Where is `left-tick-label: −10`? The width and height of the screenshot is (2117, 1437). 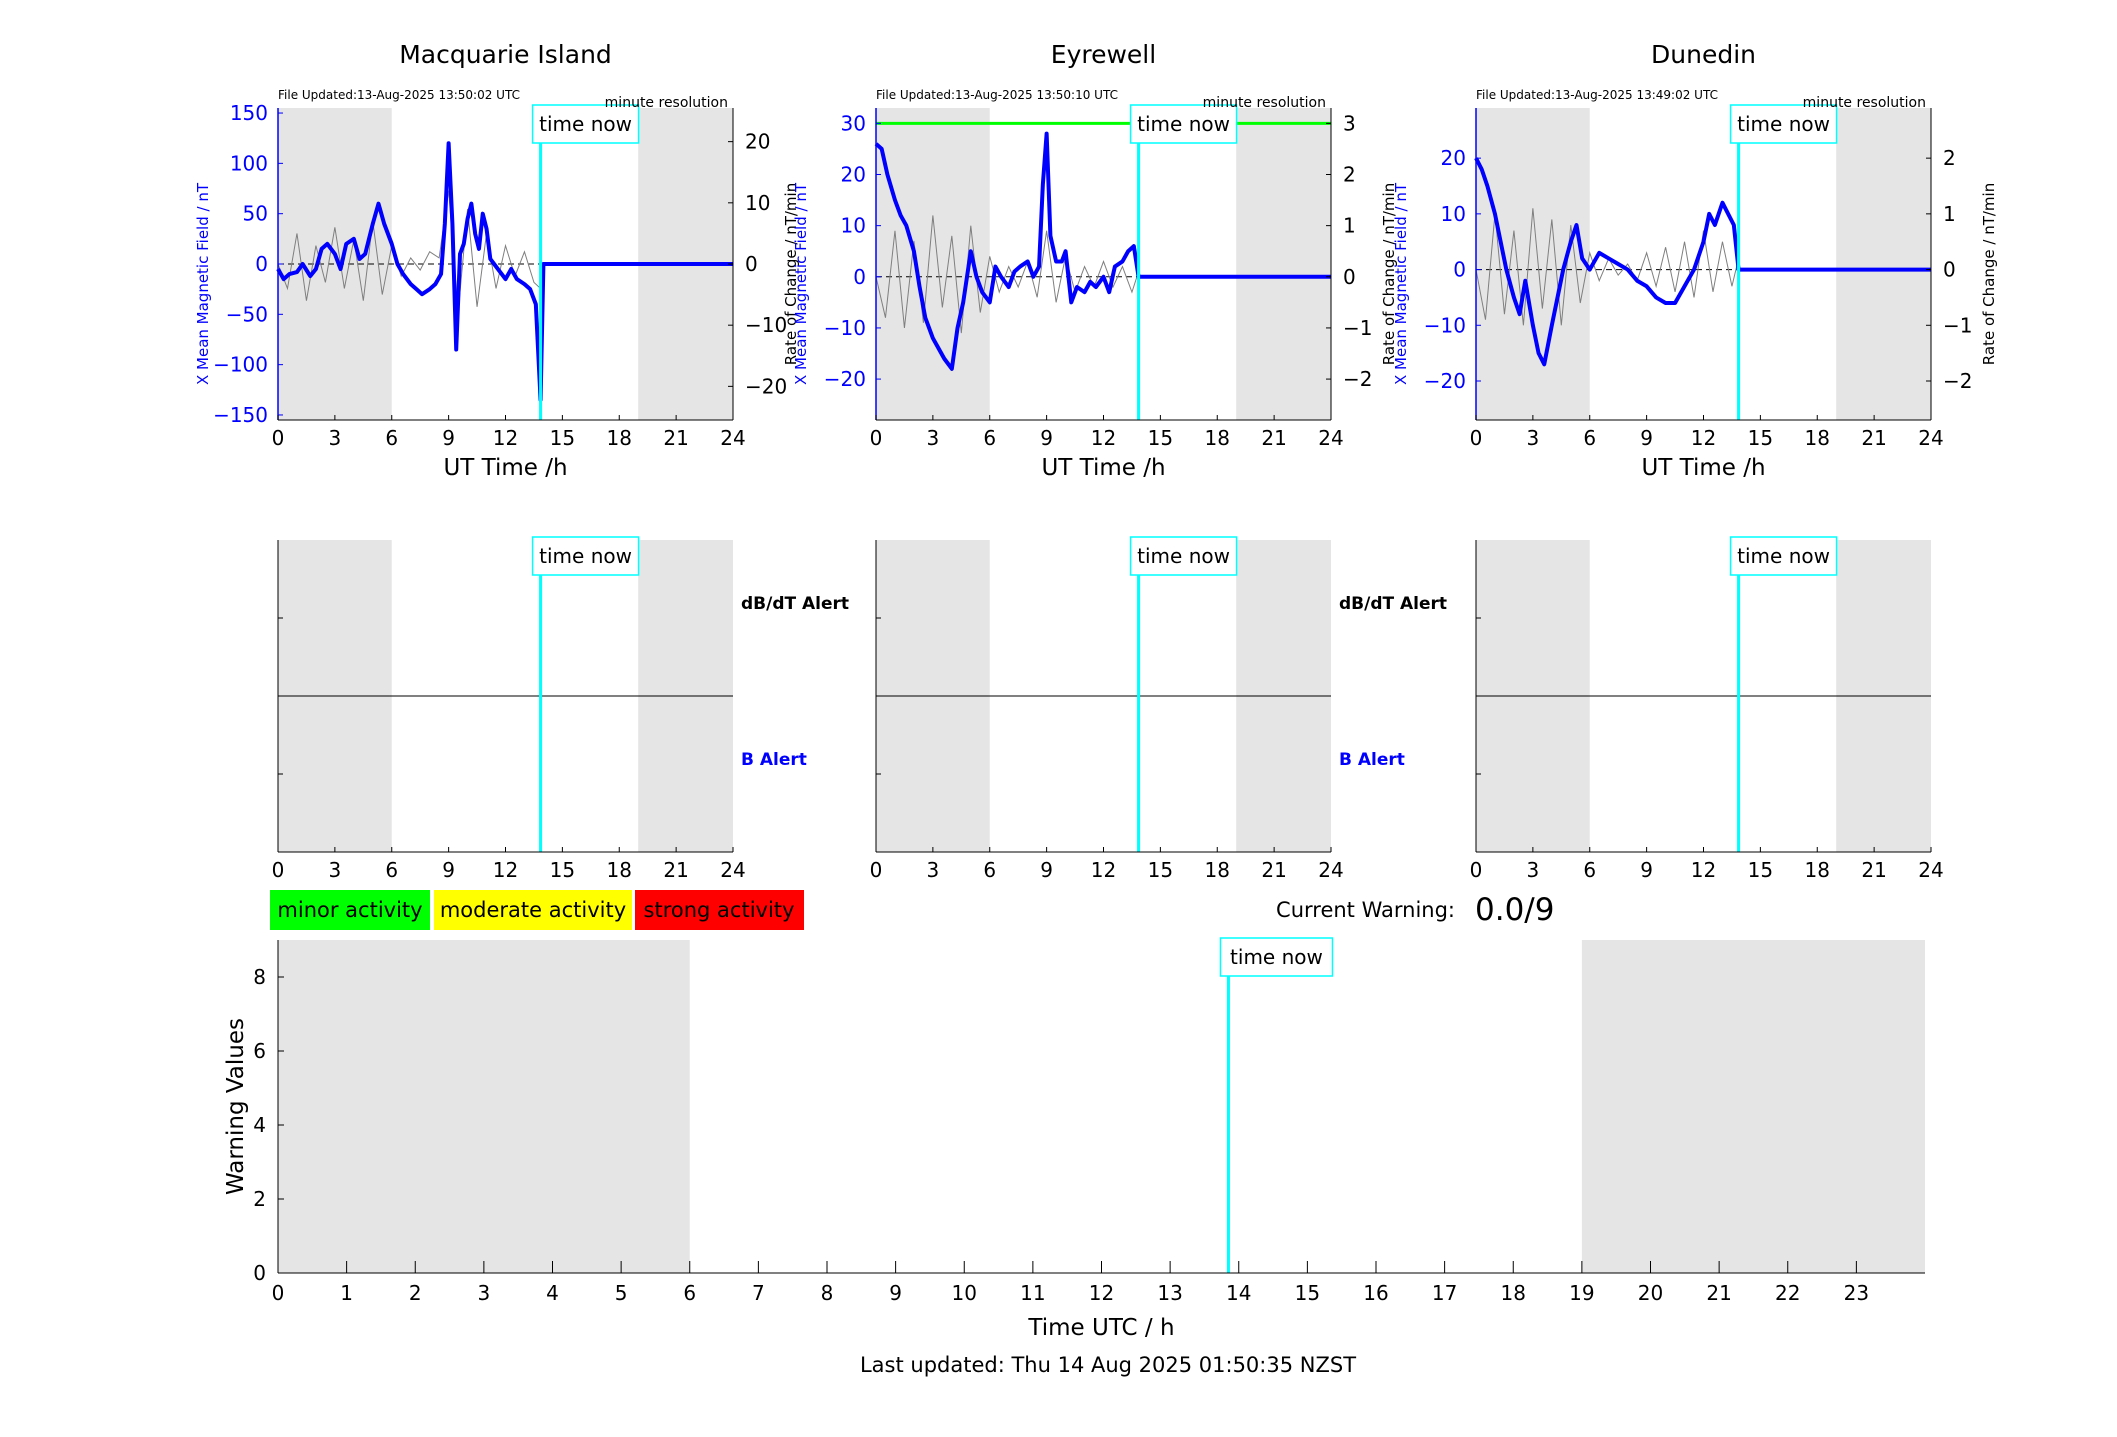 left-tick-label: −10 is located at coordinates (1445, 325).